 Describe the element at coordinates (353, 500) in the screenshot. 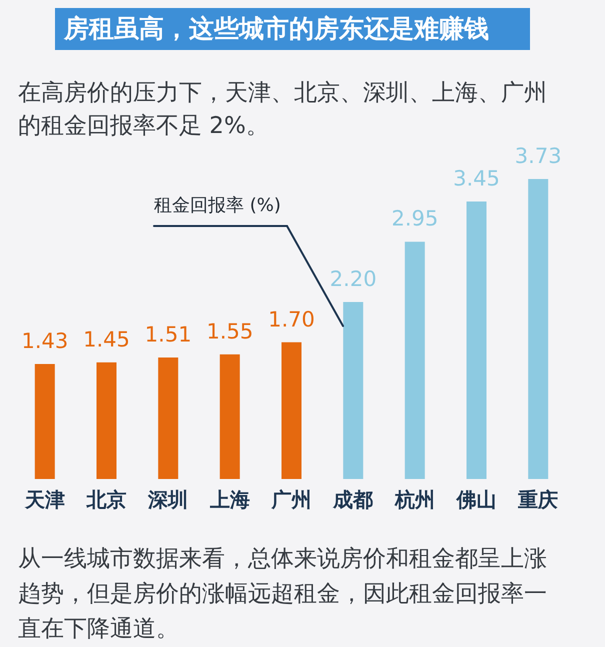

I see `x-tick-label: 成都` at that location.